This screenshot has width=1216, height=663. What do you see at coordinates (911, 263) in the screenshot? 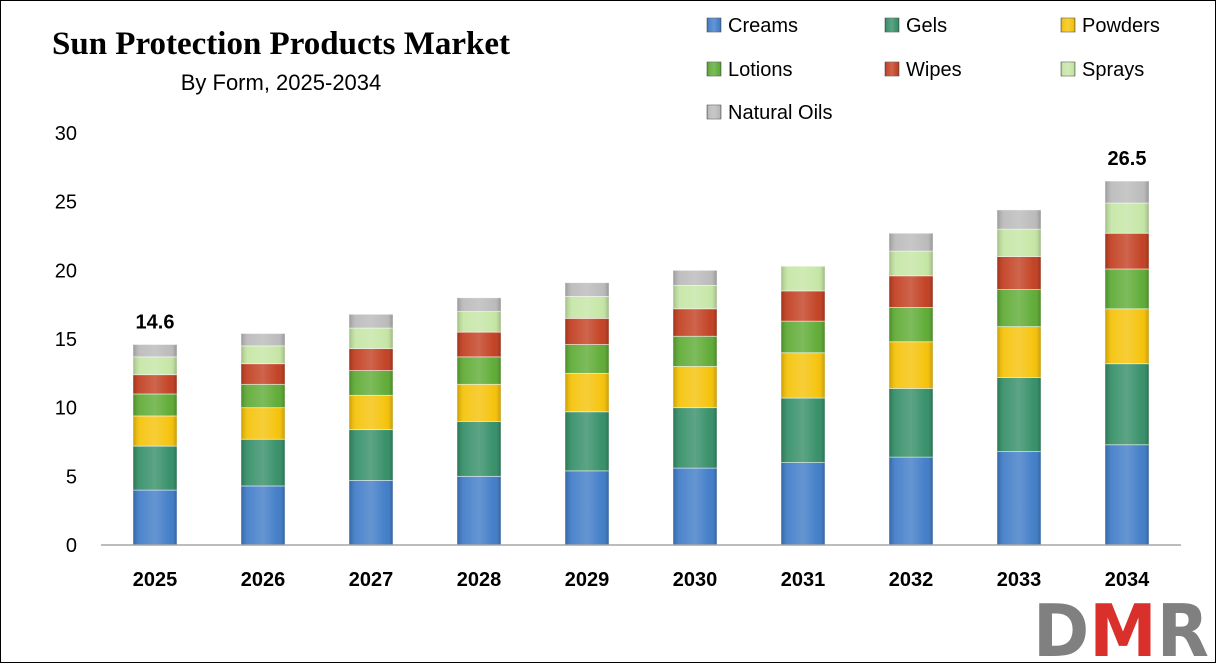
I see `bar-segment-sprays-2032` at bounding box center [911, 263].